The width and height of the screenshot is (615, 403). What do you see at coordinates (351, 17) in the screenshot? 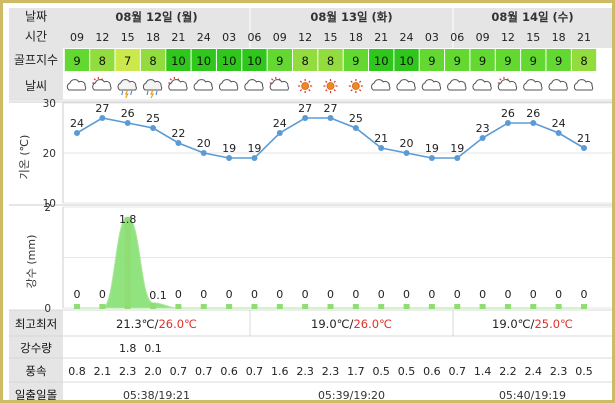
I see `day-label: 08월 13일 (화)` at bounding box center [351, 17].